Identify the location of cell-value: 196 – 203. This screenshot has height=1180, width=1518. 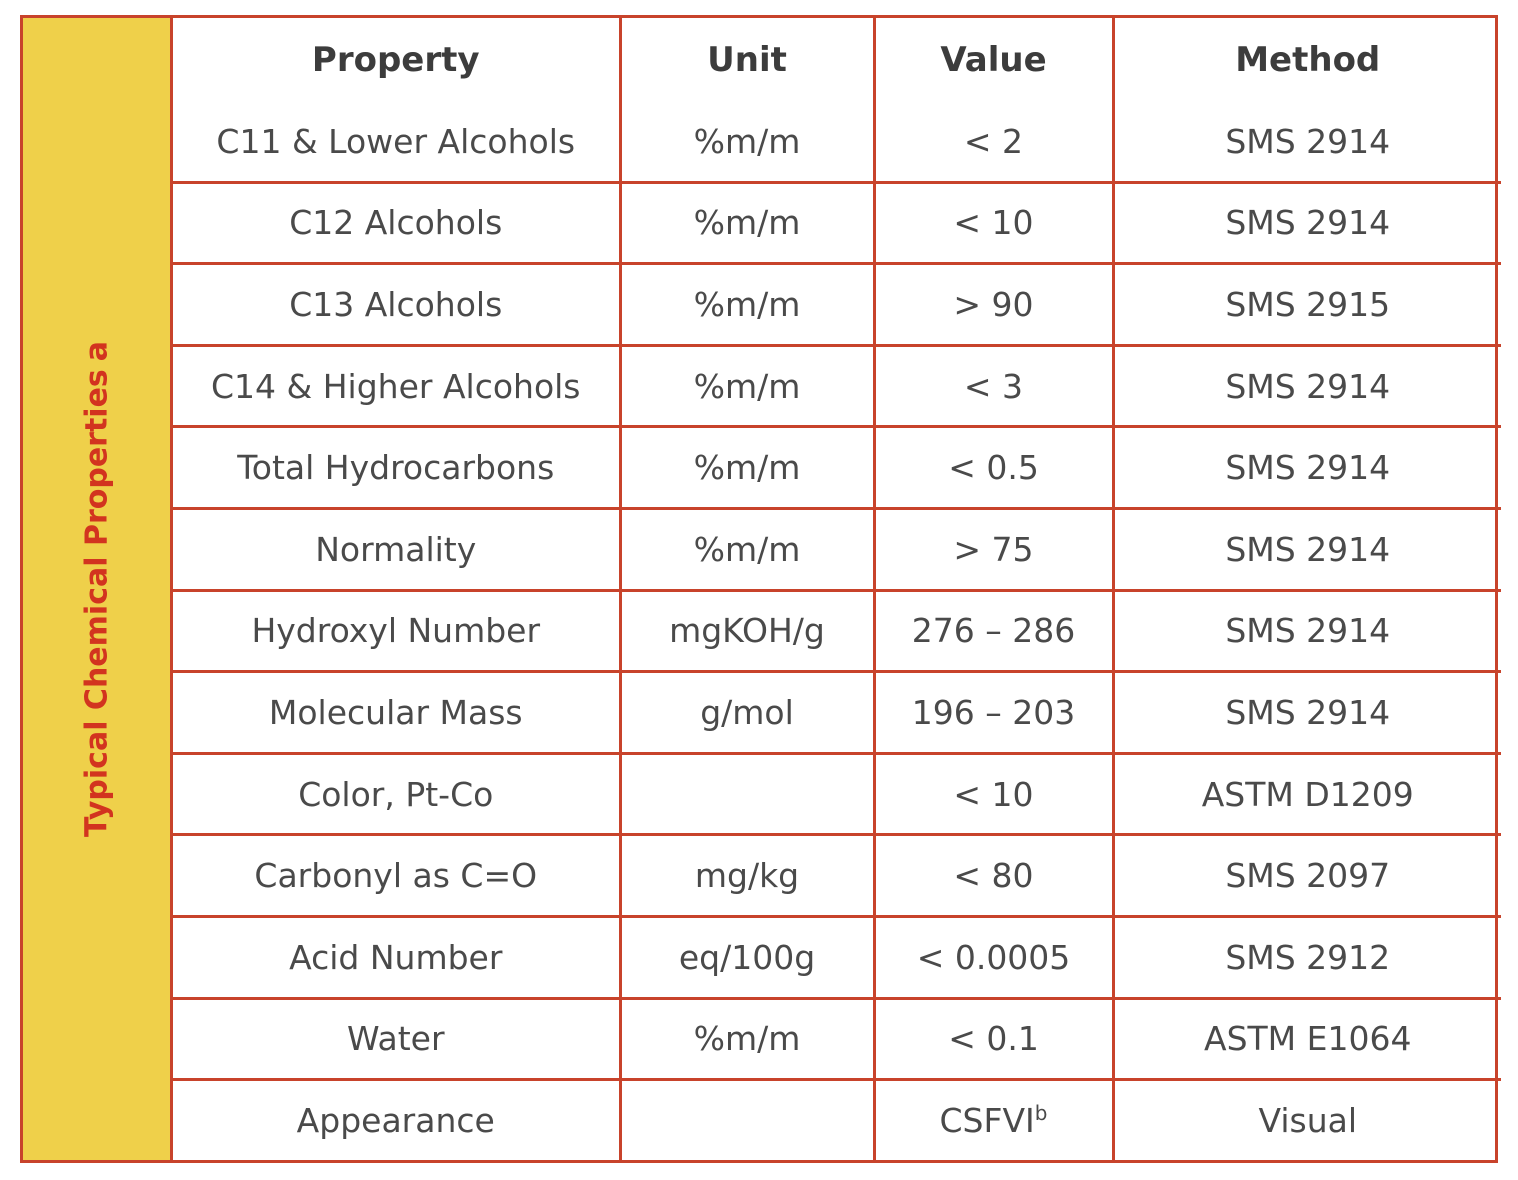
(993, 712).